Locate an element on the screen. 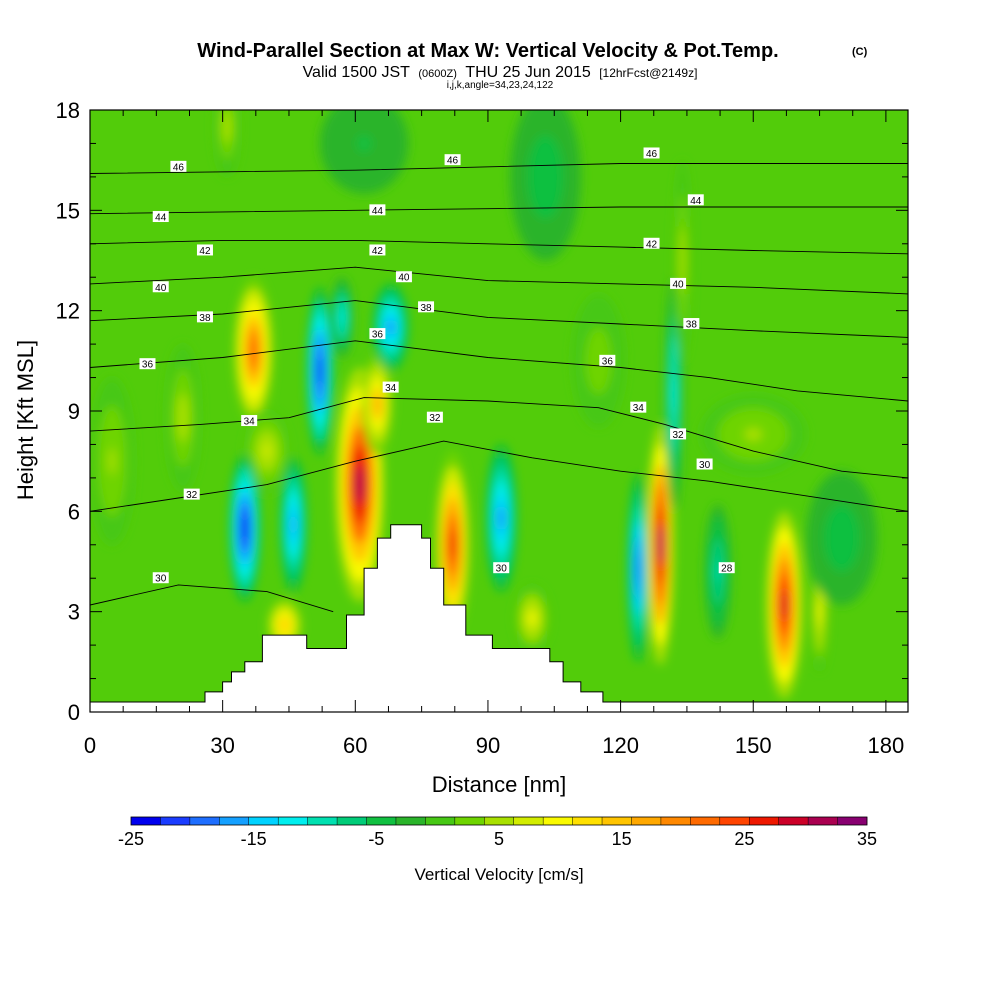  contour-label: 38 is located at coordinates (691, 324).